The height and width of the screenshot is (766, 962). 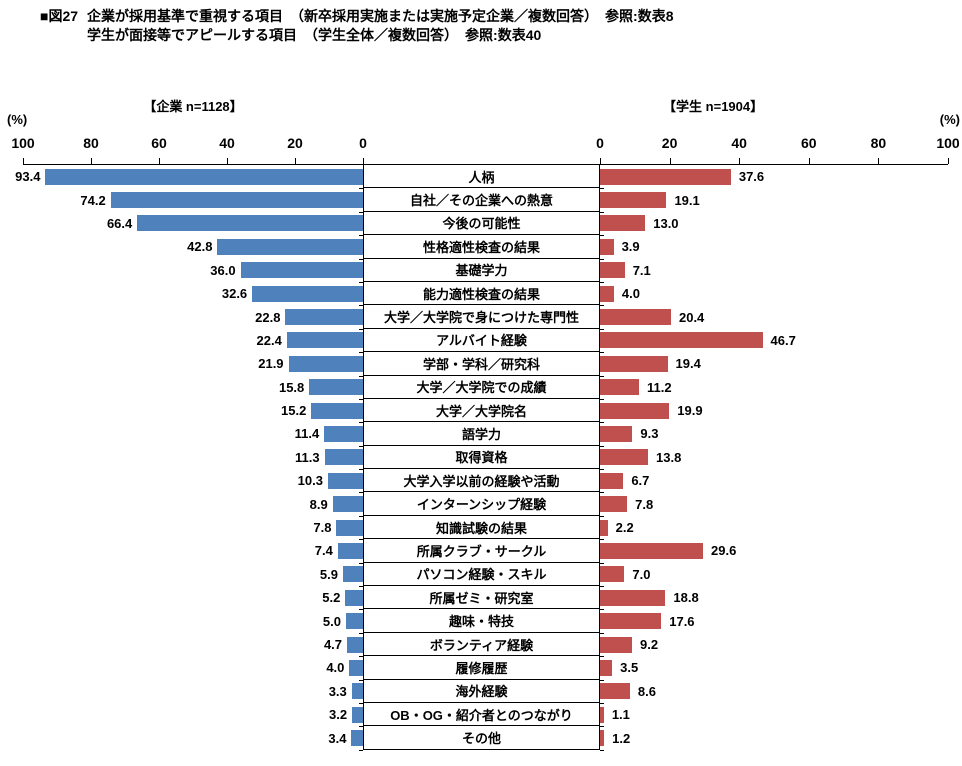 What do you see at coordinates (363, 143) in the screenshot?
I see `left-axis-tick-label: 0` at bounding box center [363, 143].